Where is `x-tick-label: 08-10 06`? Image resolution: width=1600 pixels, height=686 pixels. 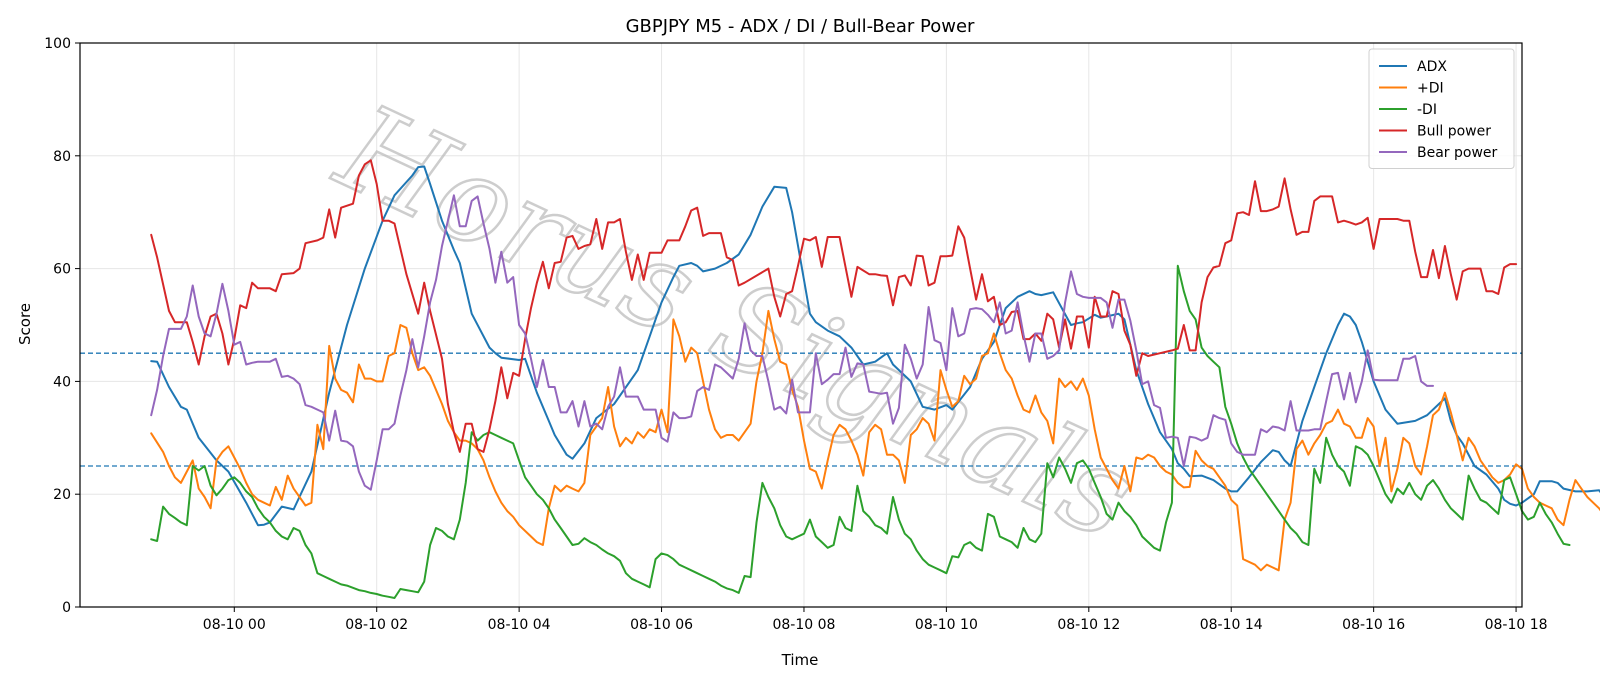 x-tick-label: 08-10 06 is located at coordinates (661, 625).